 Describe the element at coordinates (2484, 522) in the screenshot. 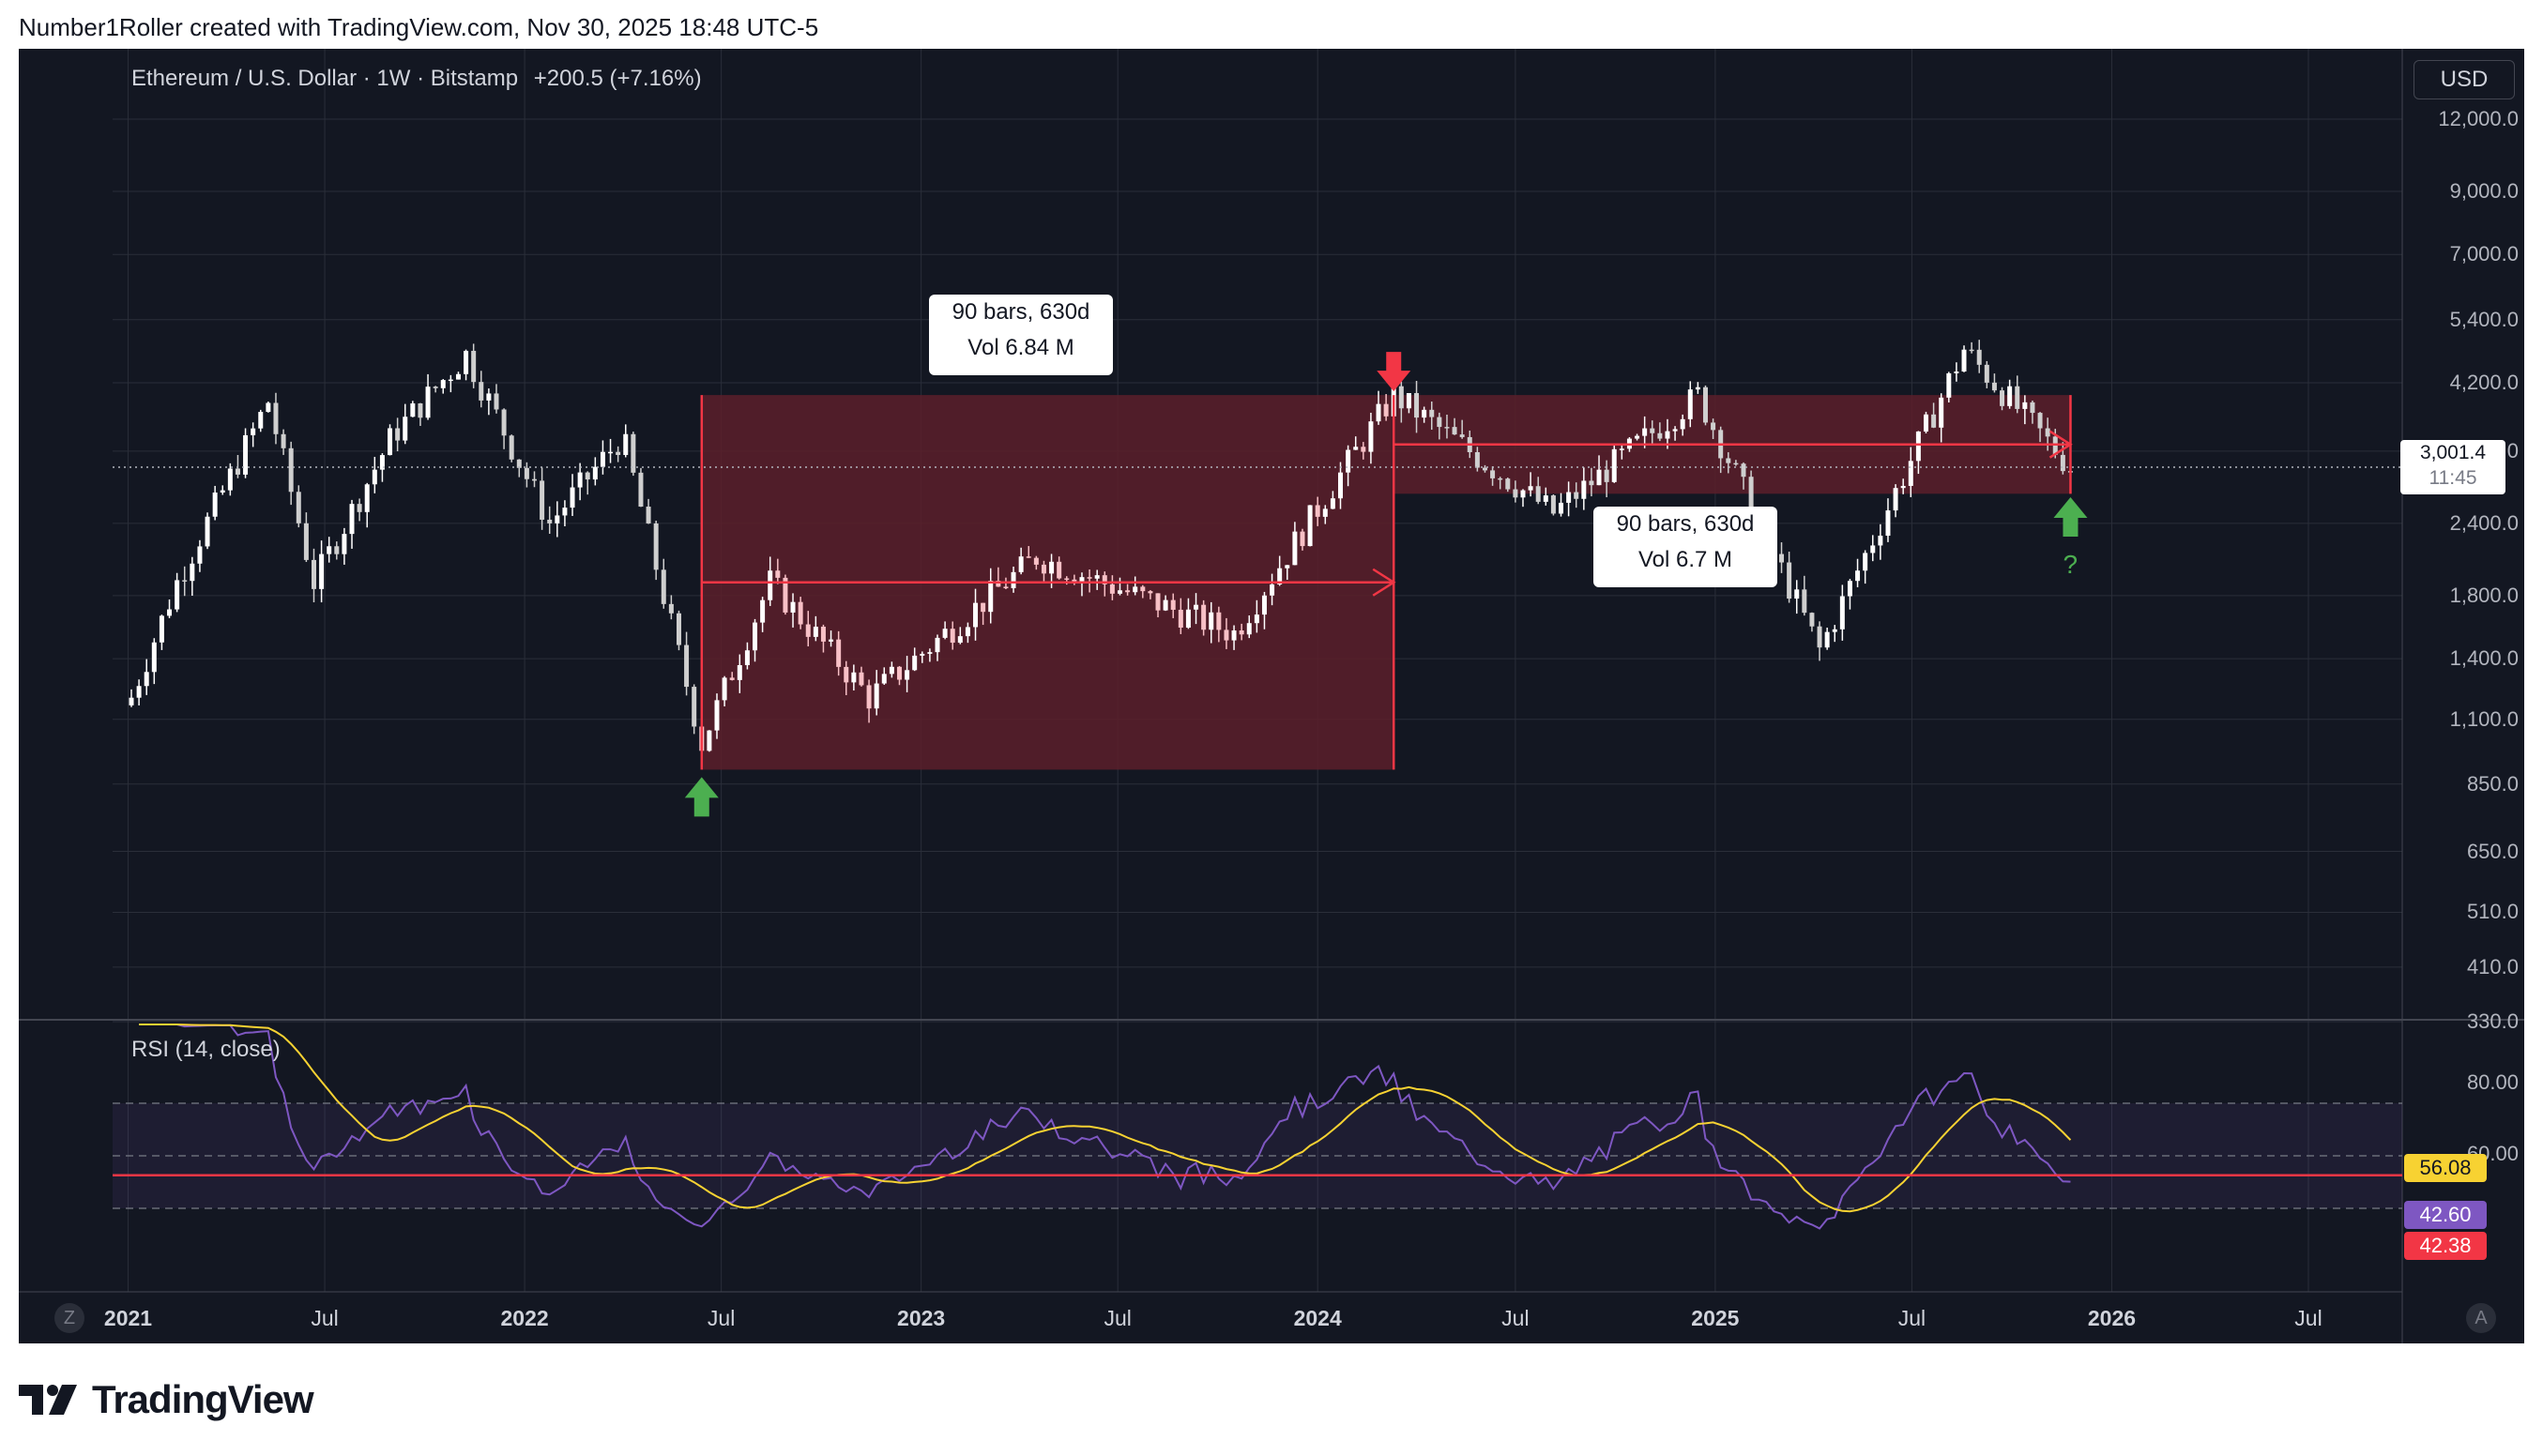

I see `price-axis-label: 2,400.0` at that location.